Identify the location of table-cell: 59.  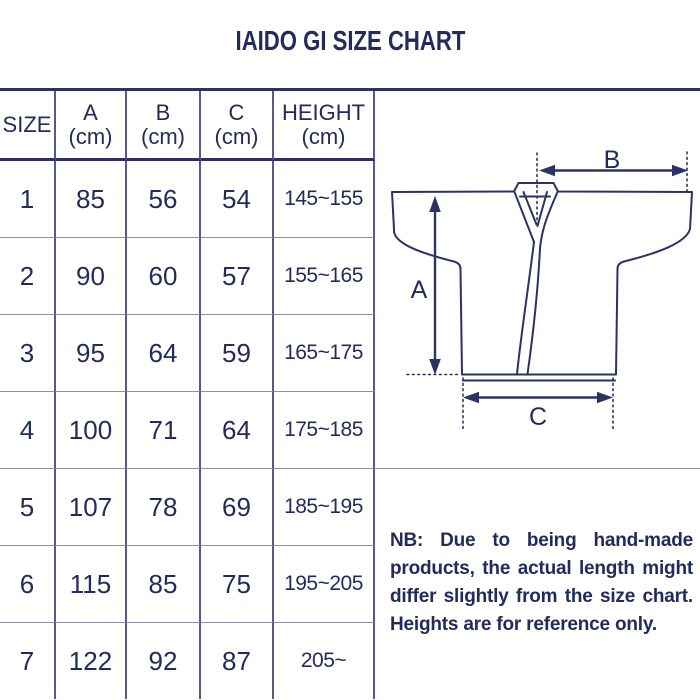
(237, 353).